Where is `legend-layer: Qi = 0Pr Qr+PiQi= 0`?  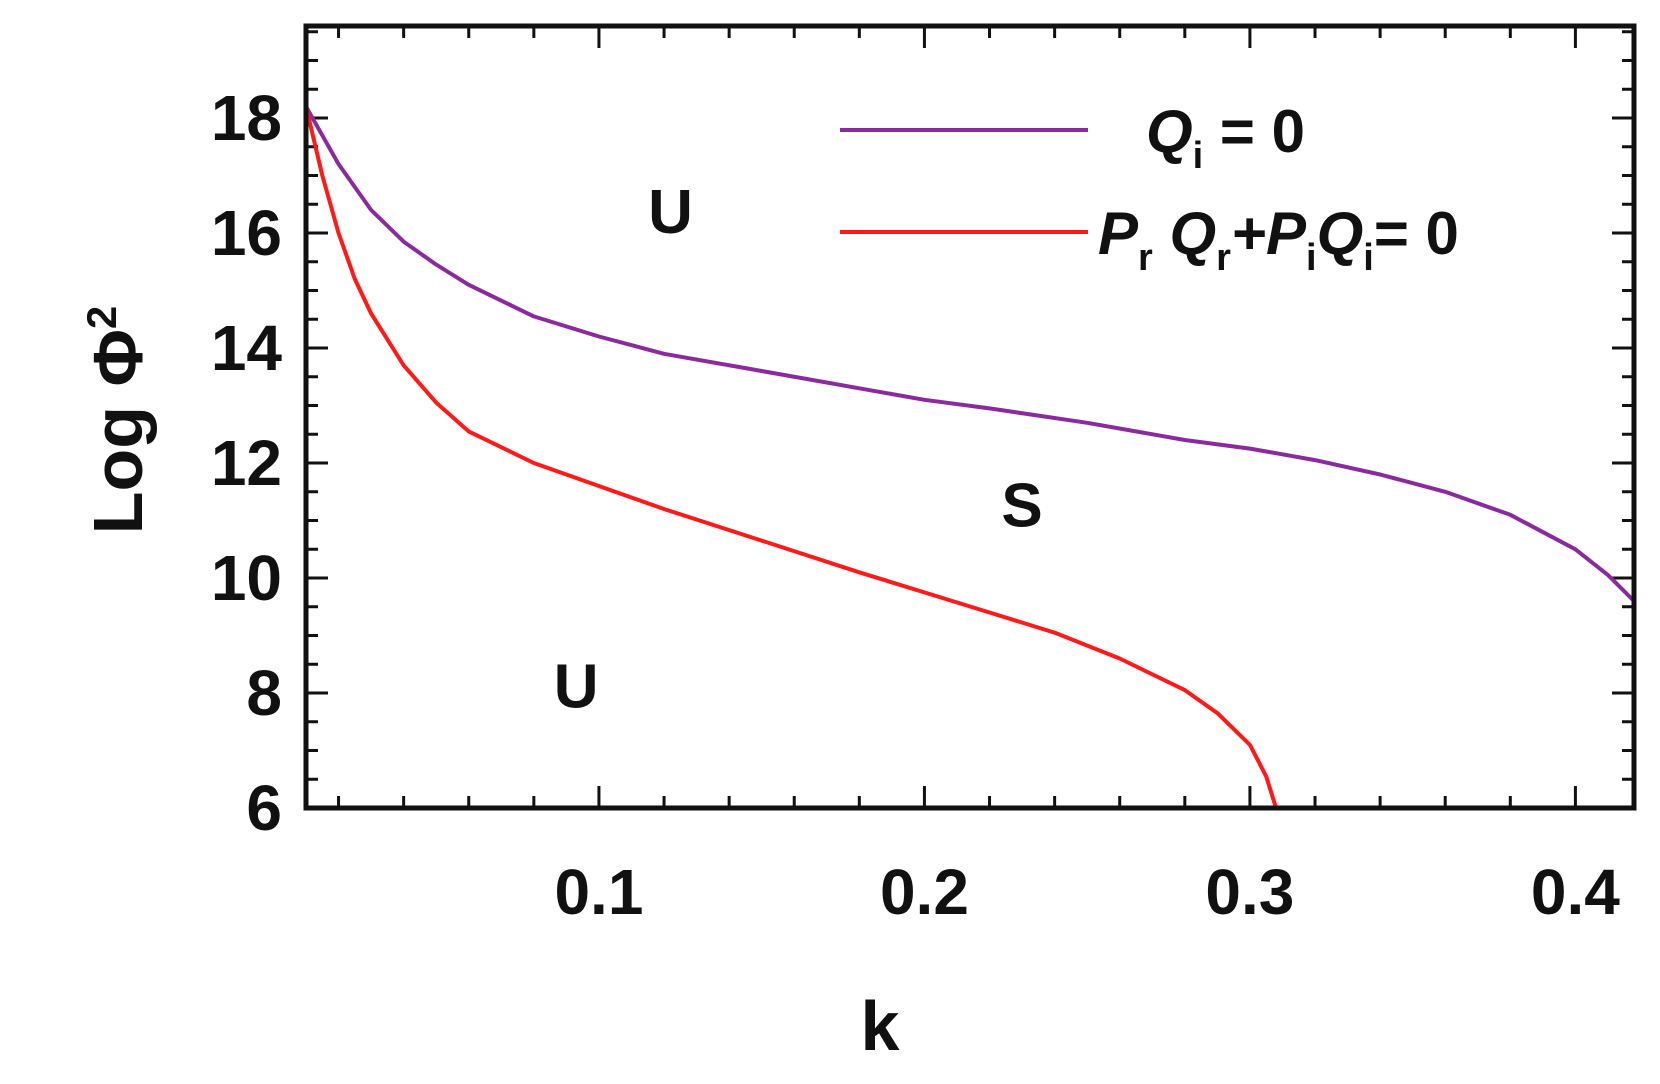
legend-layer: Qi = 0Pr Qr+PiQi= 0 is located at coordinates (1149, 188).